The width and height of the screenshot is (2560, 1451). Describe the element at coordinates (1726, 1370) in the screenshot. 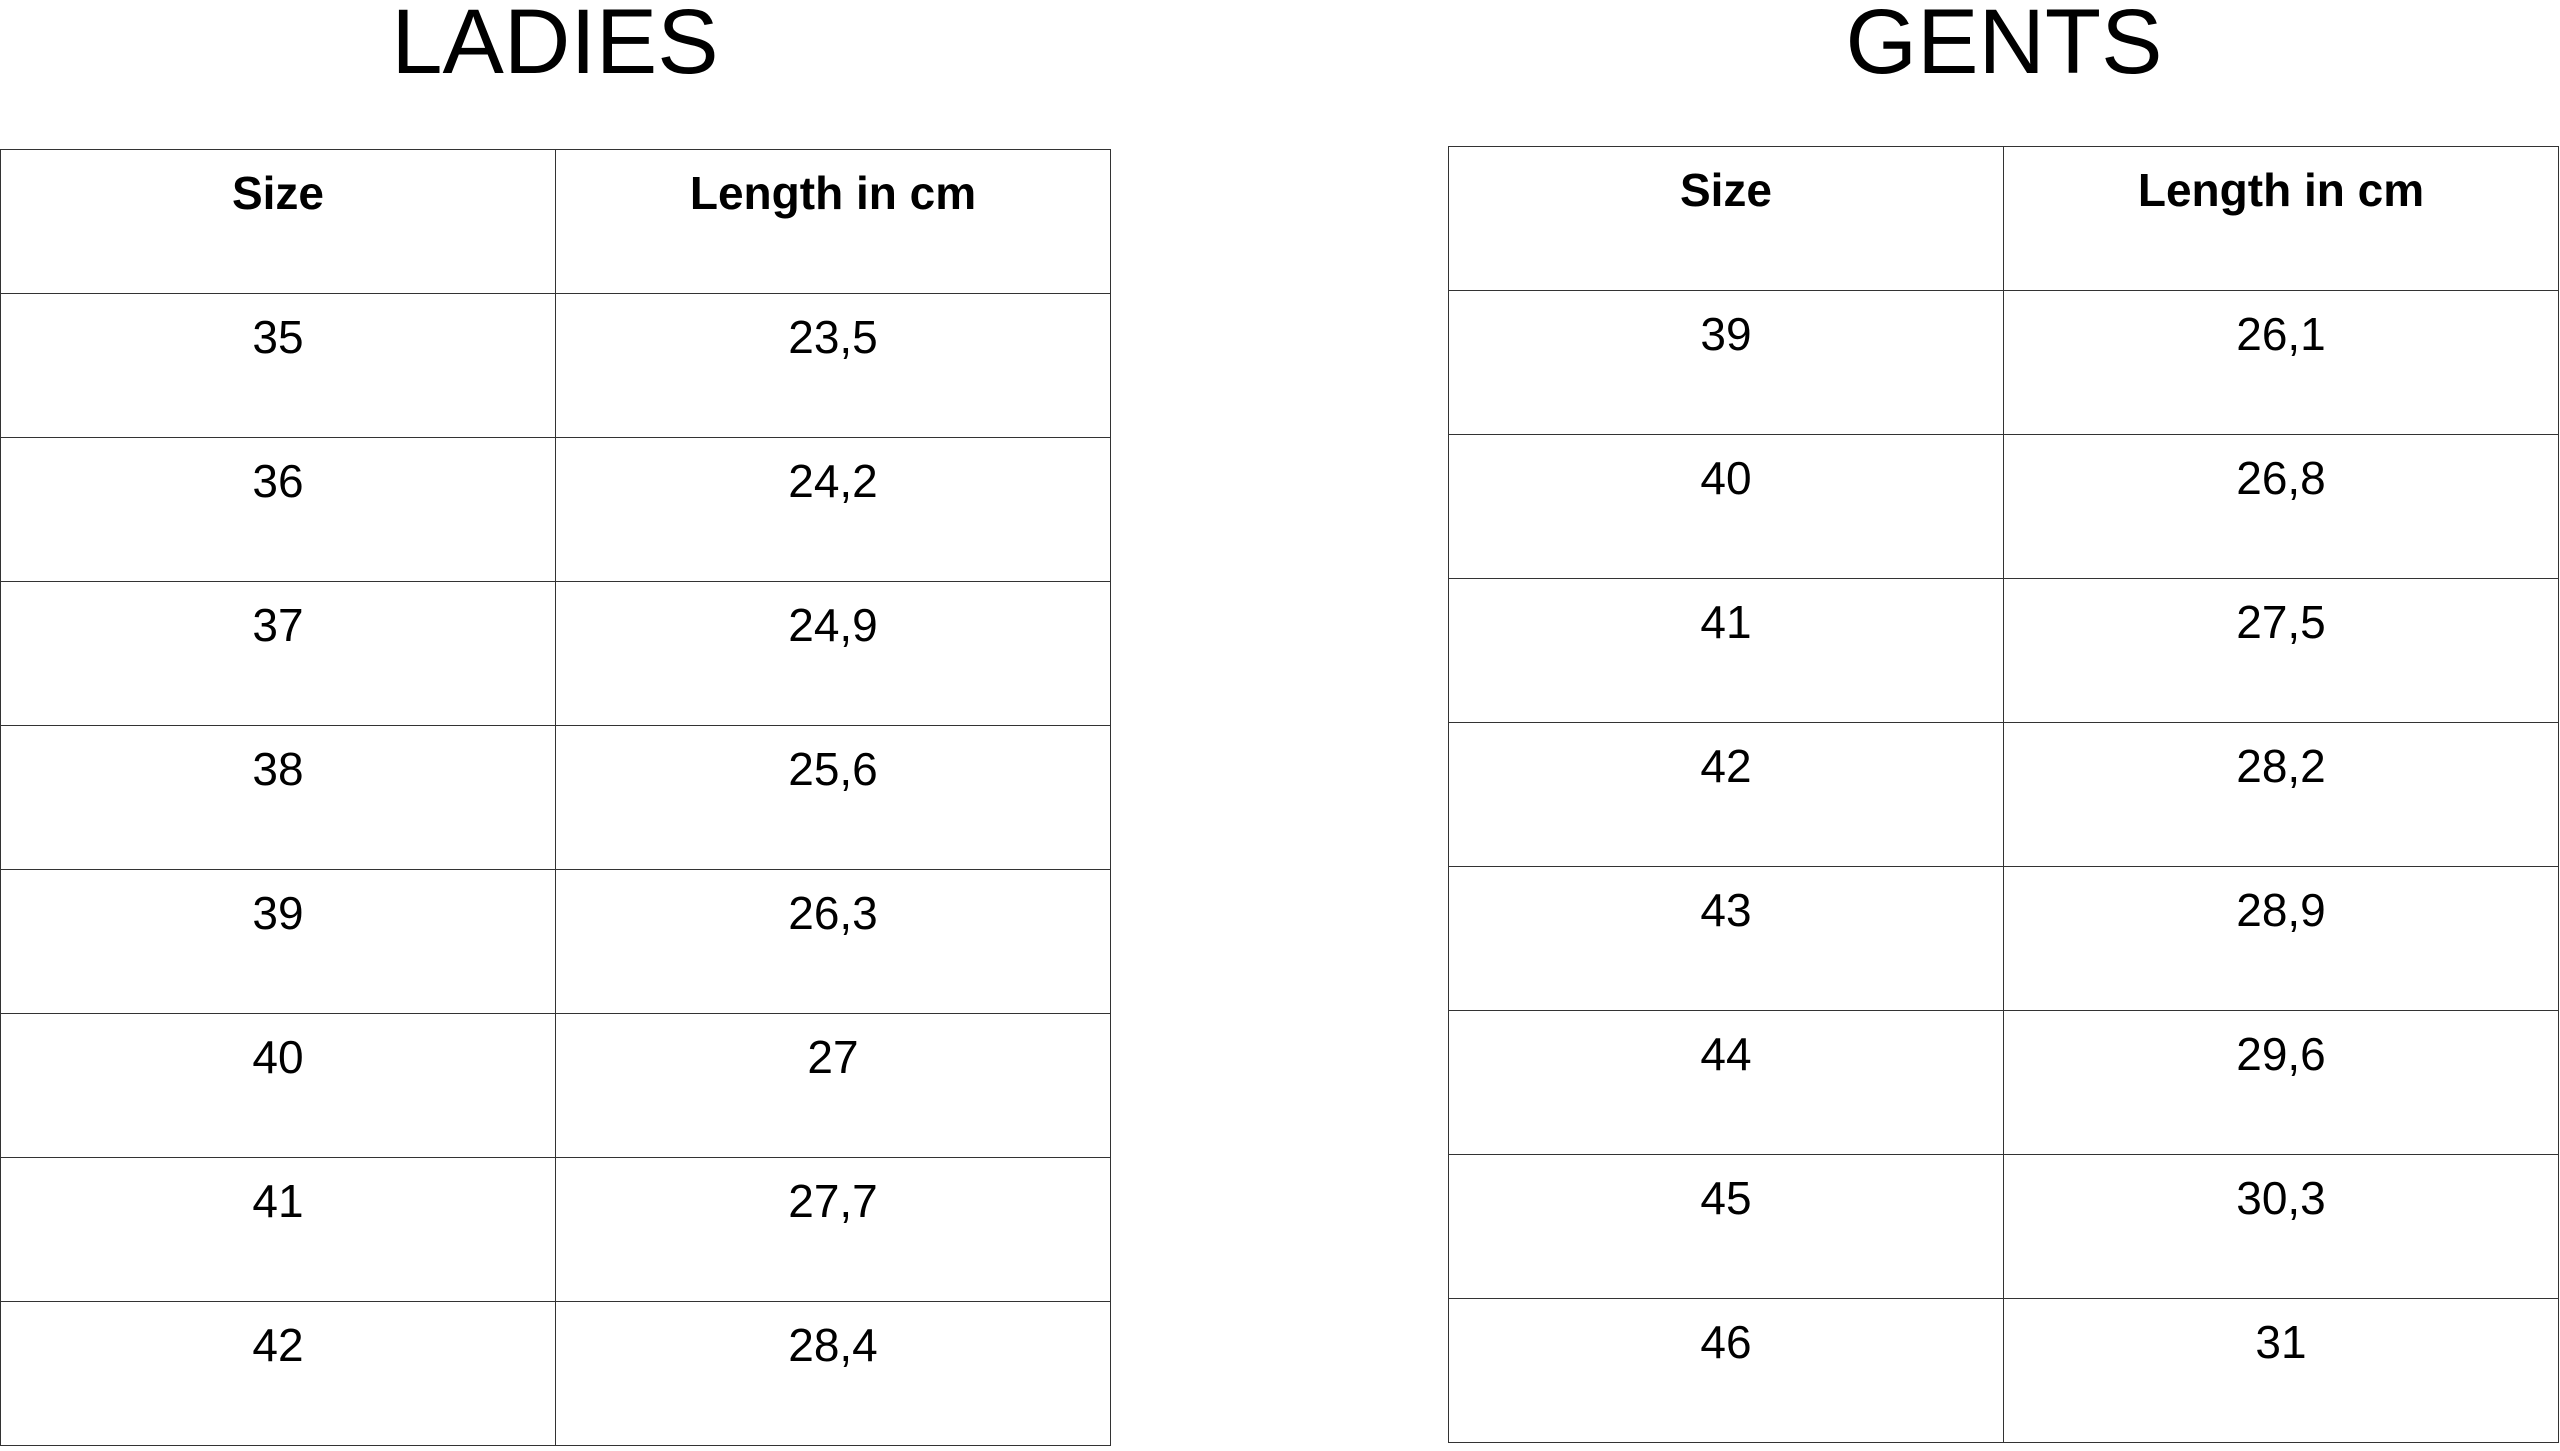

I see `size-cell: 46` at that location.